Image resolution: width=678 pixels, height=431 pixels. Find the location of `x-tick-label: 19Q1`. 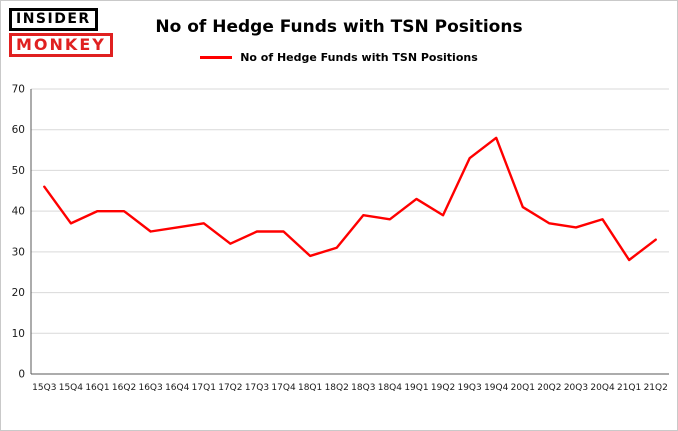

x-tick-label: 19Q1 is located at coordinates (416, 388).